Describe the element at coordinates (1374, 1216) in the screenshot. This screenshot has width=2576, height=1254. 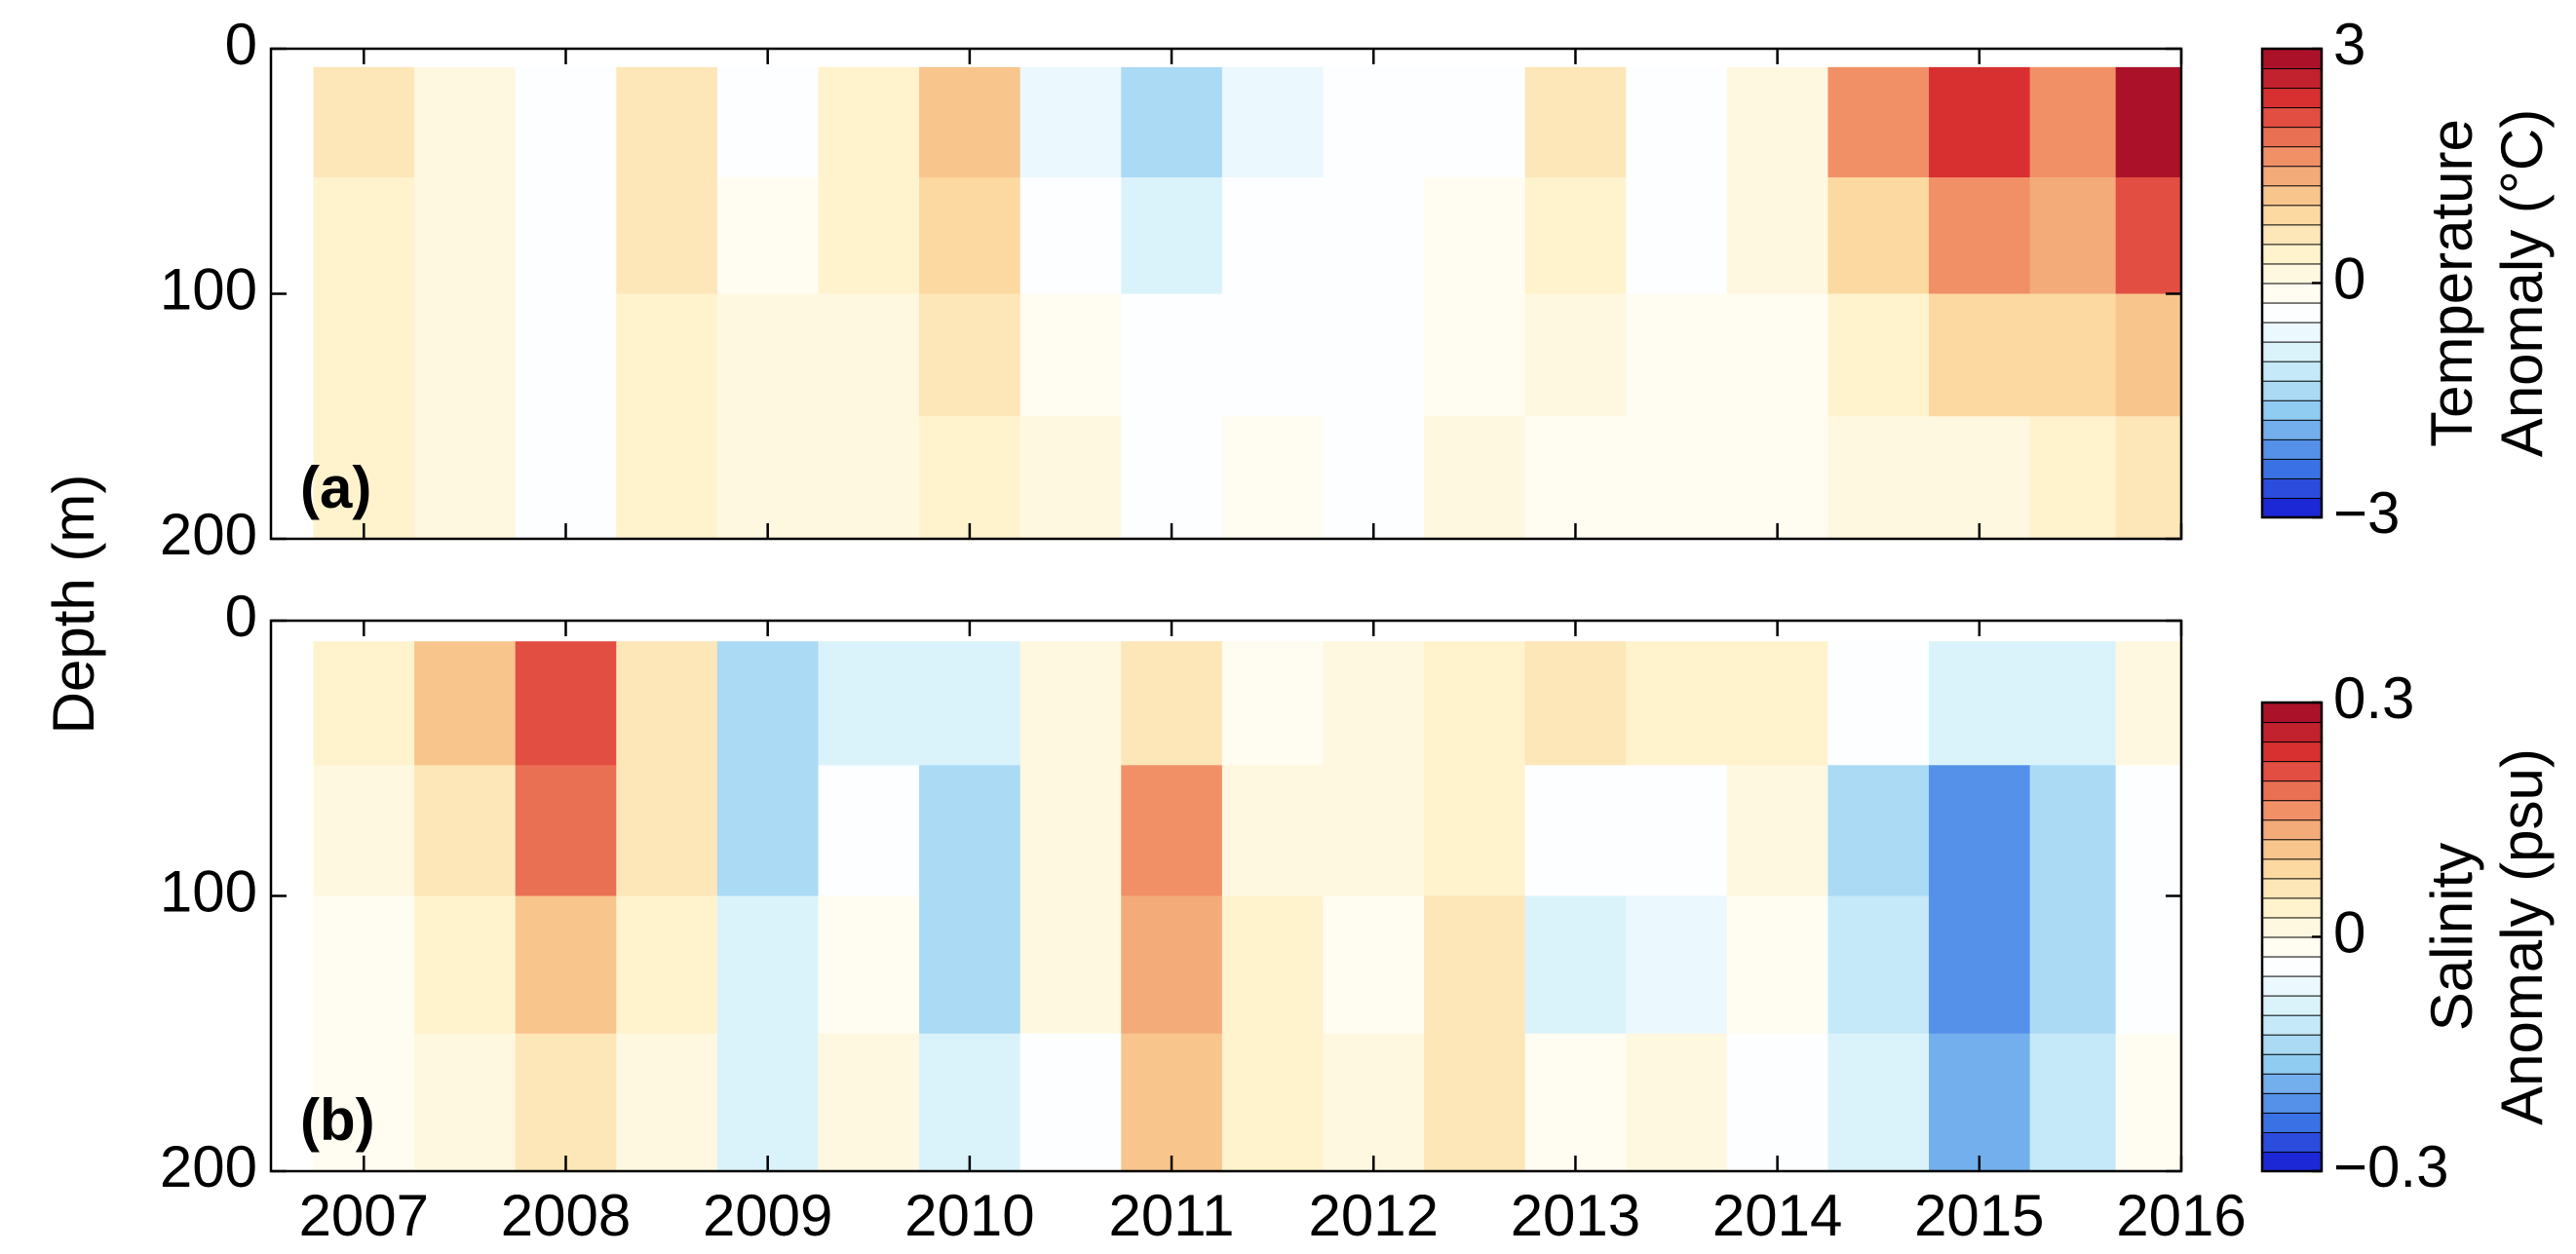
I see `x-tick-label: 2012` at that location.